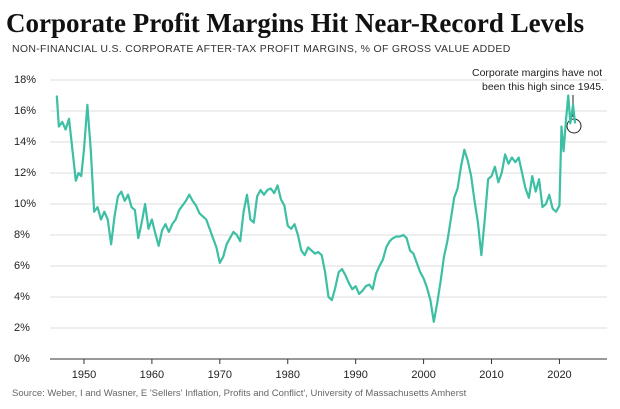 The width and height of the screenshot is (620, 409). What do you see at coordinates (543, 87) in the screenshot?
I see `annotation-line: been this high since 1945.` at bounding box center [543, 87].